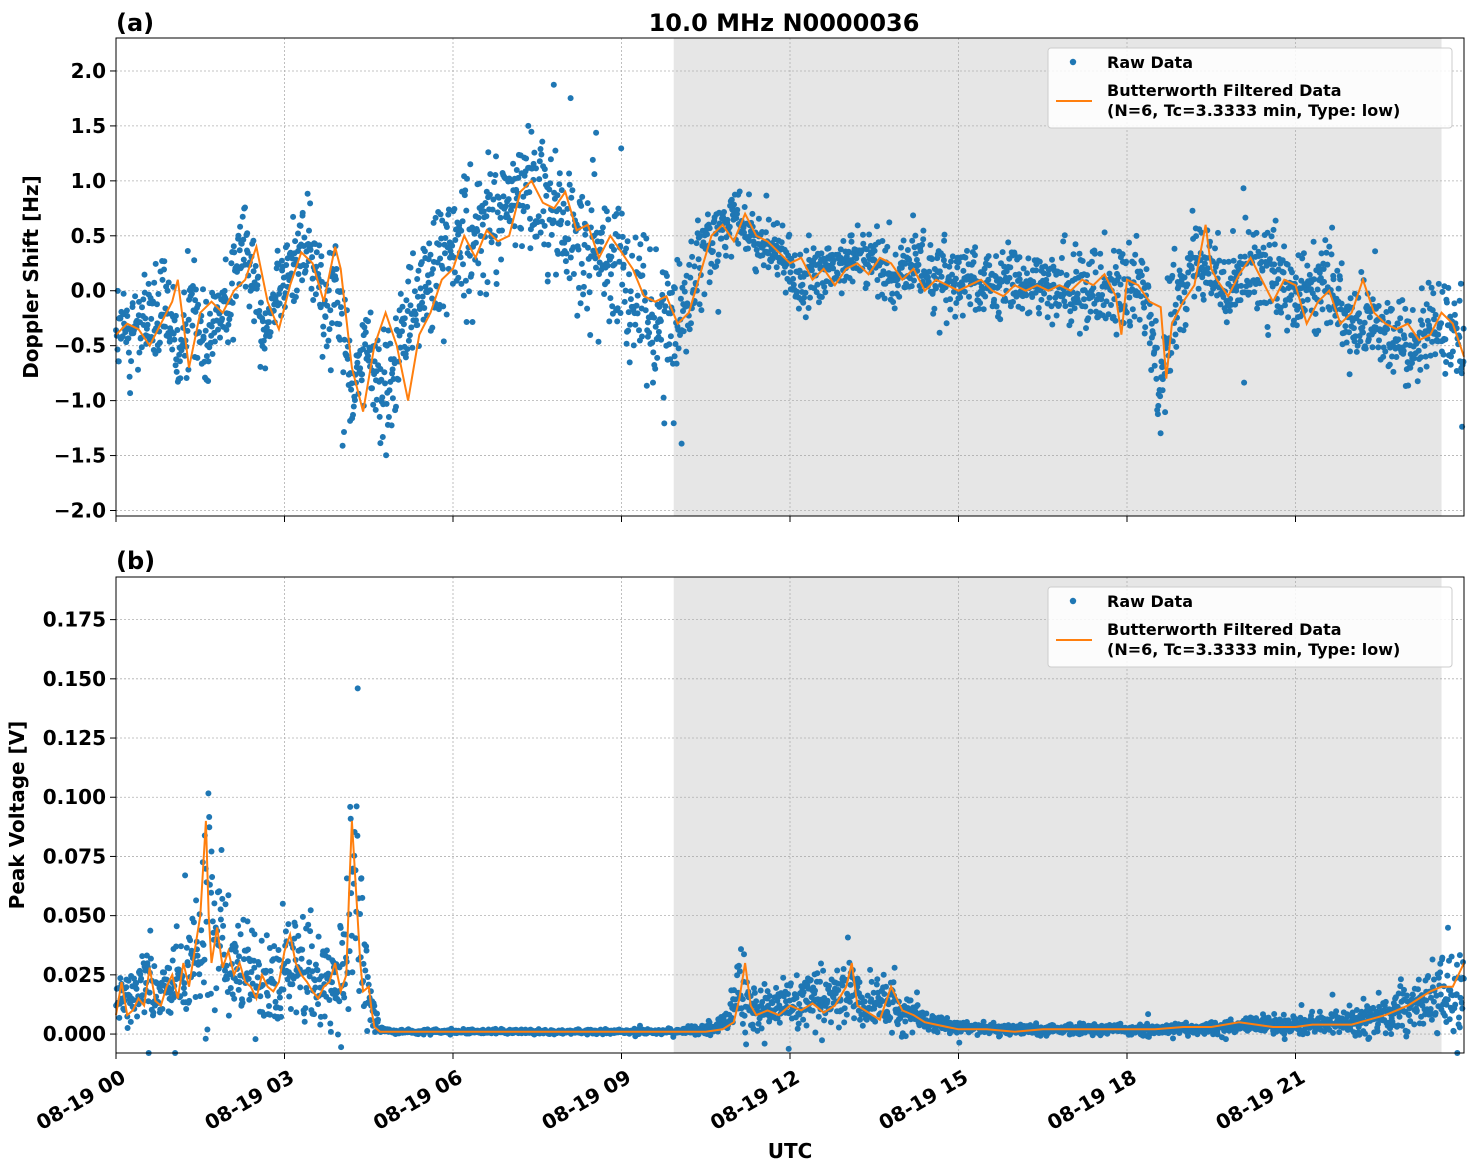 This screenshot has width=1472, height=1172. I want to click on y-tick-label: 1.0, so click(88, 181).